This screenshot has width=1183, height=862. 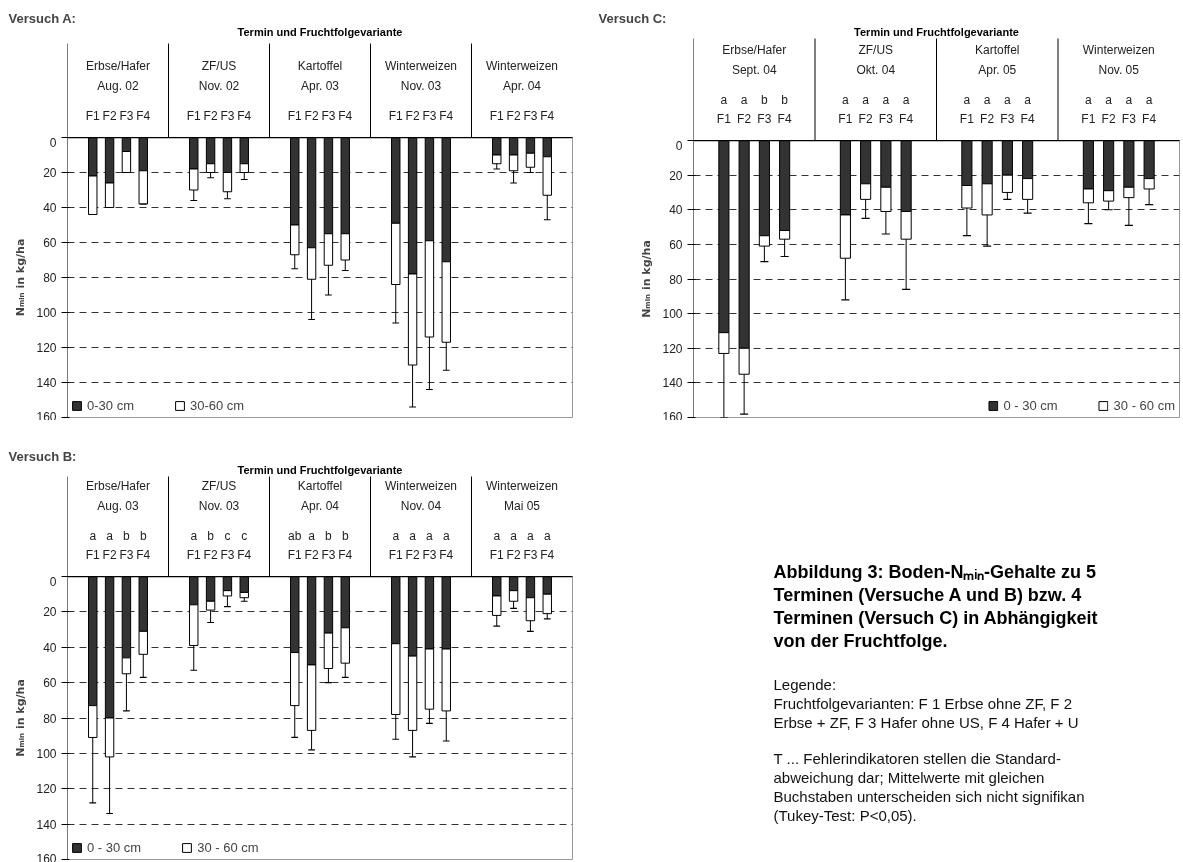 I want to click on text: ab, so click(x=295, y=535).